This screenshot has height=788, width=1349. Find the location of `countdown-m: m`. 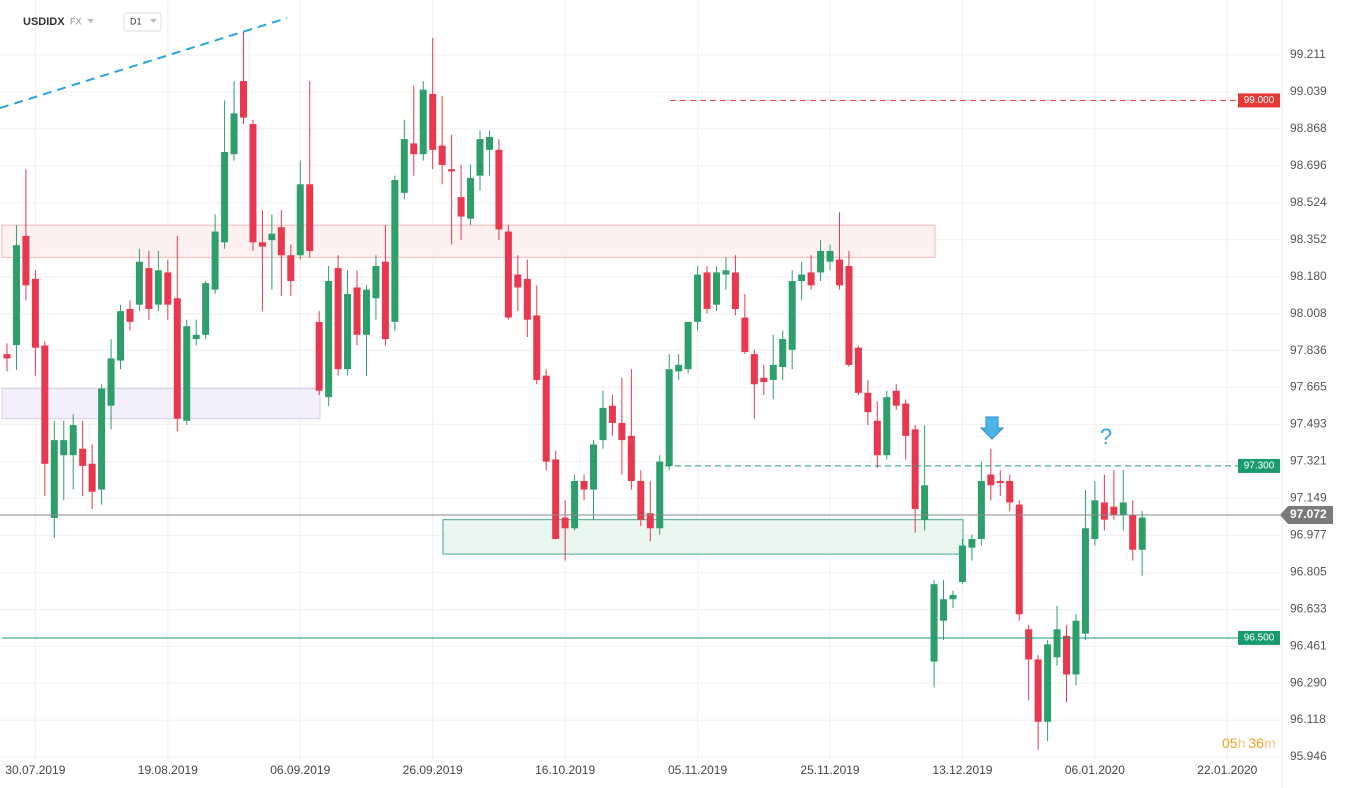

countdown-m: m is located at coordinates (1270, 743).